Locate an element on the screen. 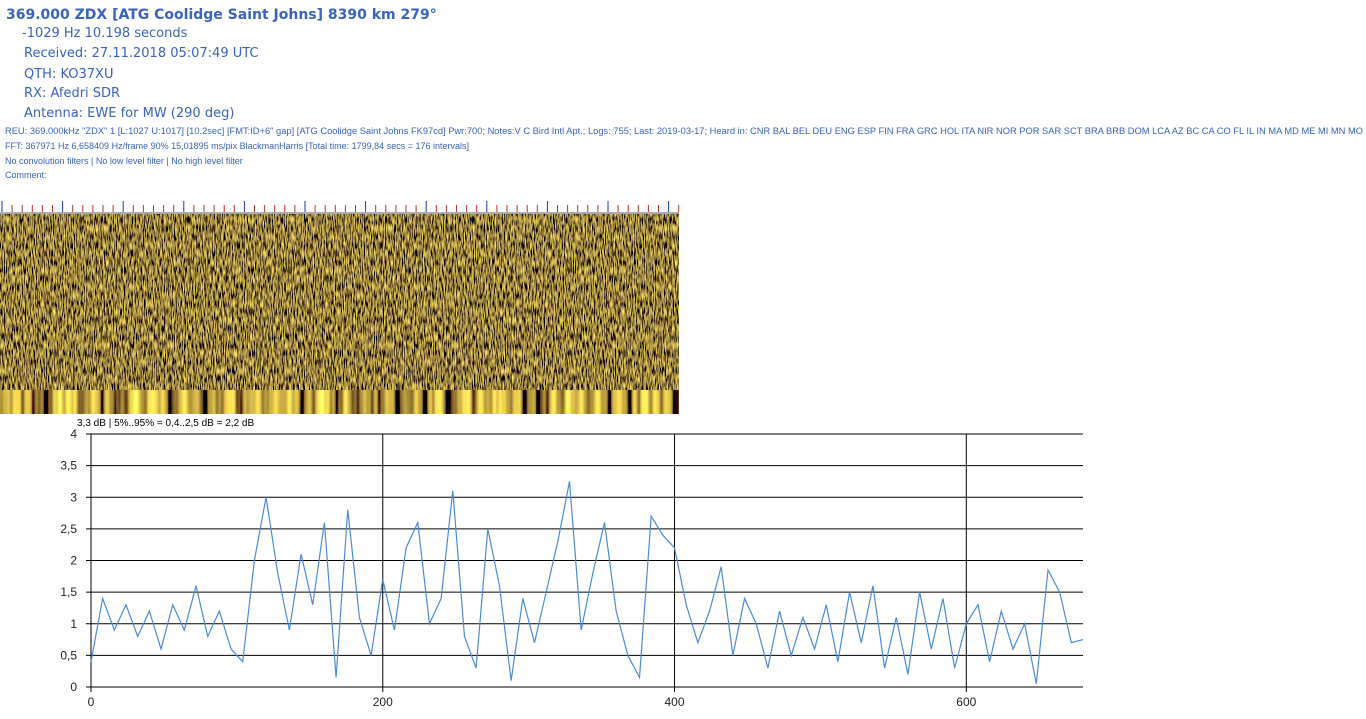 The width and height of the screenshot is (1366, 719). x-tick-label: 200 is located at coordinates (383, 702).